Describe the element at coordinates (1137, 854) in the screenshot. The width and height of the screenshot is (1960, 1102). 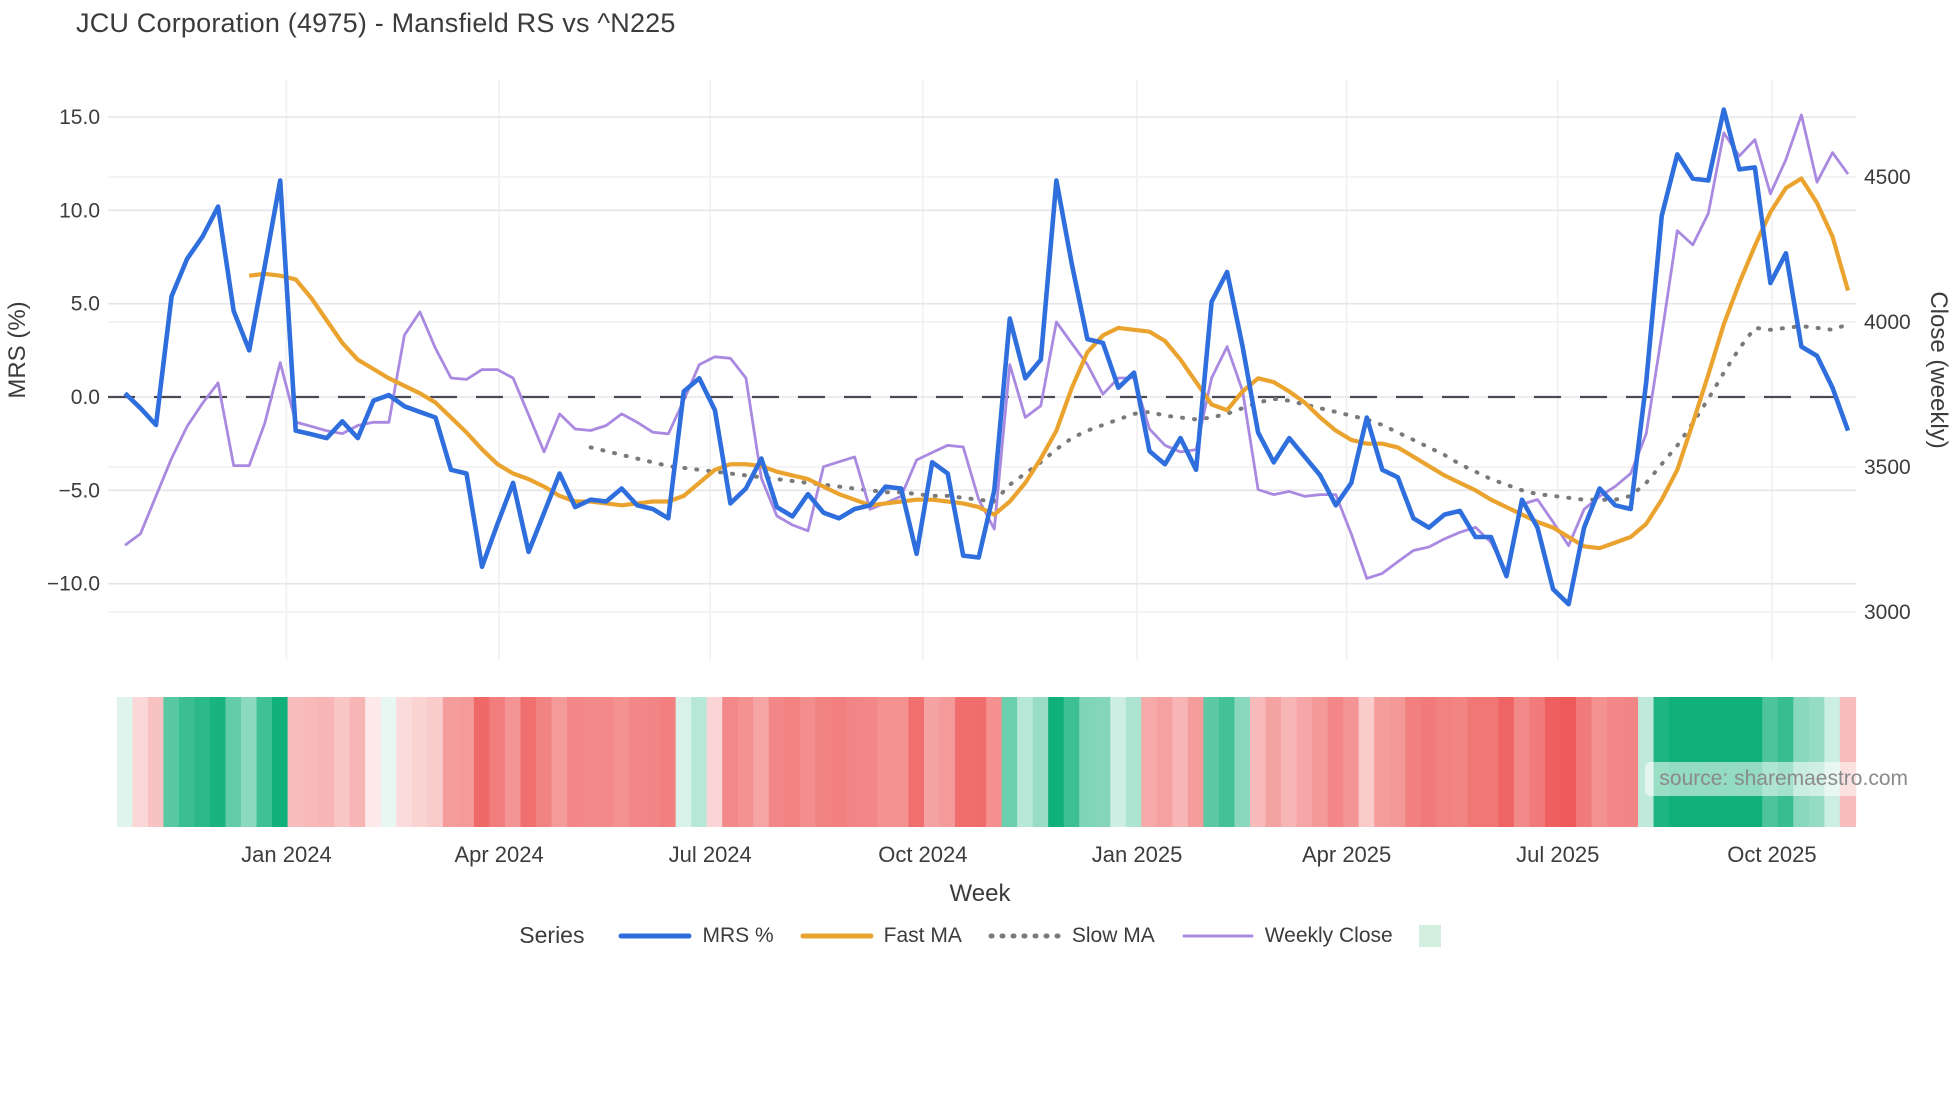
I see `x-tick-label: Jan 2025` at that location.